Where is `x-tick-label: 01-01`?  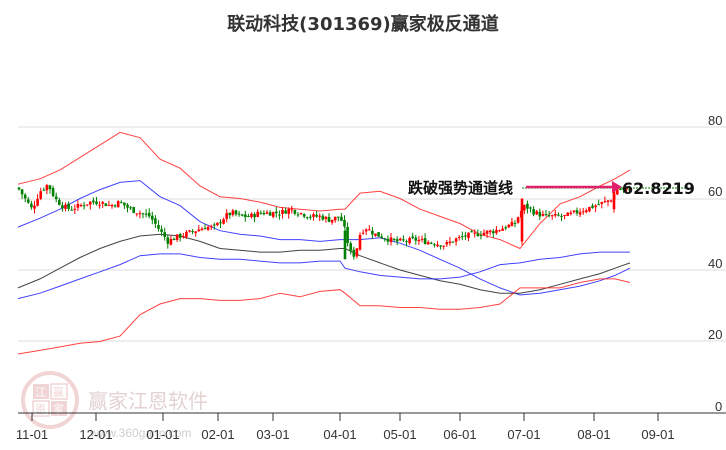
x-tick-label: 01-01 is located at coordinates (162, 434).